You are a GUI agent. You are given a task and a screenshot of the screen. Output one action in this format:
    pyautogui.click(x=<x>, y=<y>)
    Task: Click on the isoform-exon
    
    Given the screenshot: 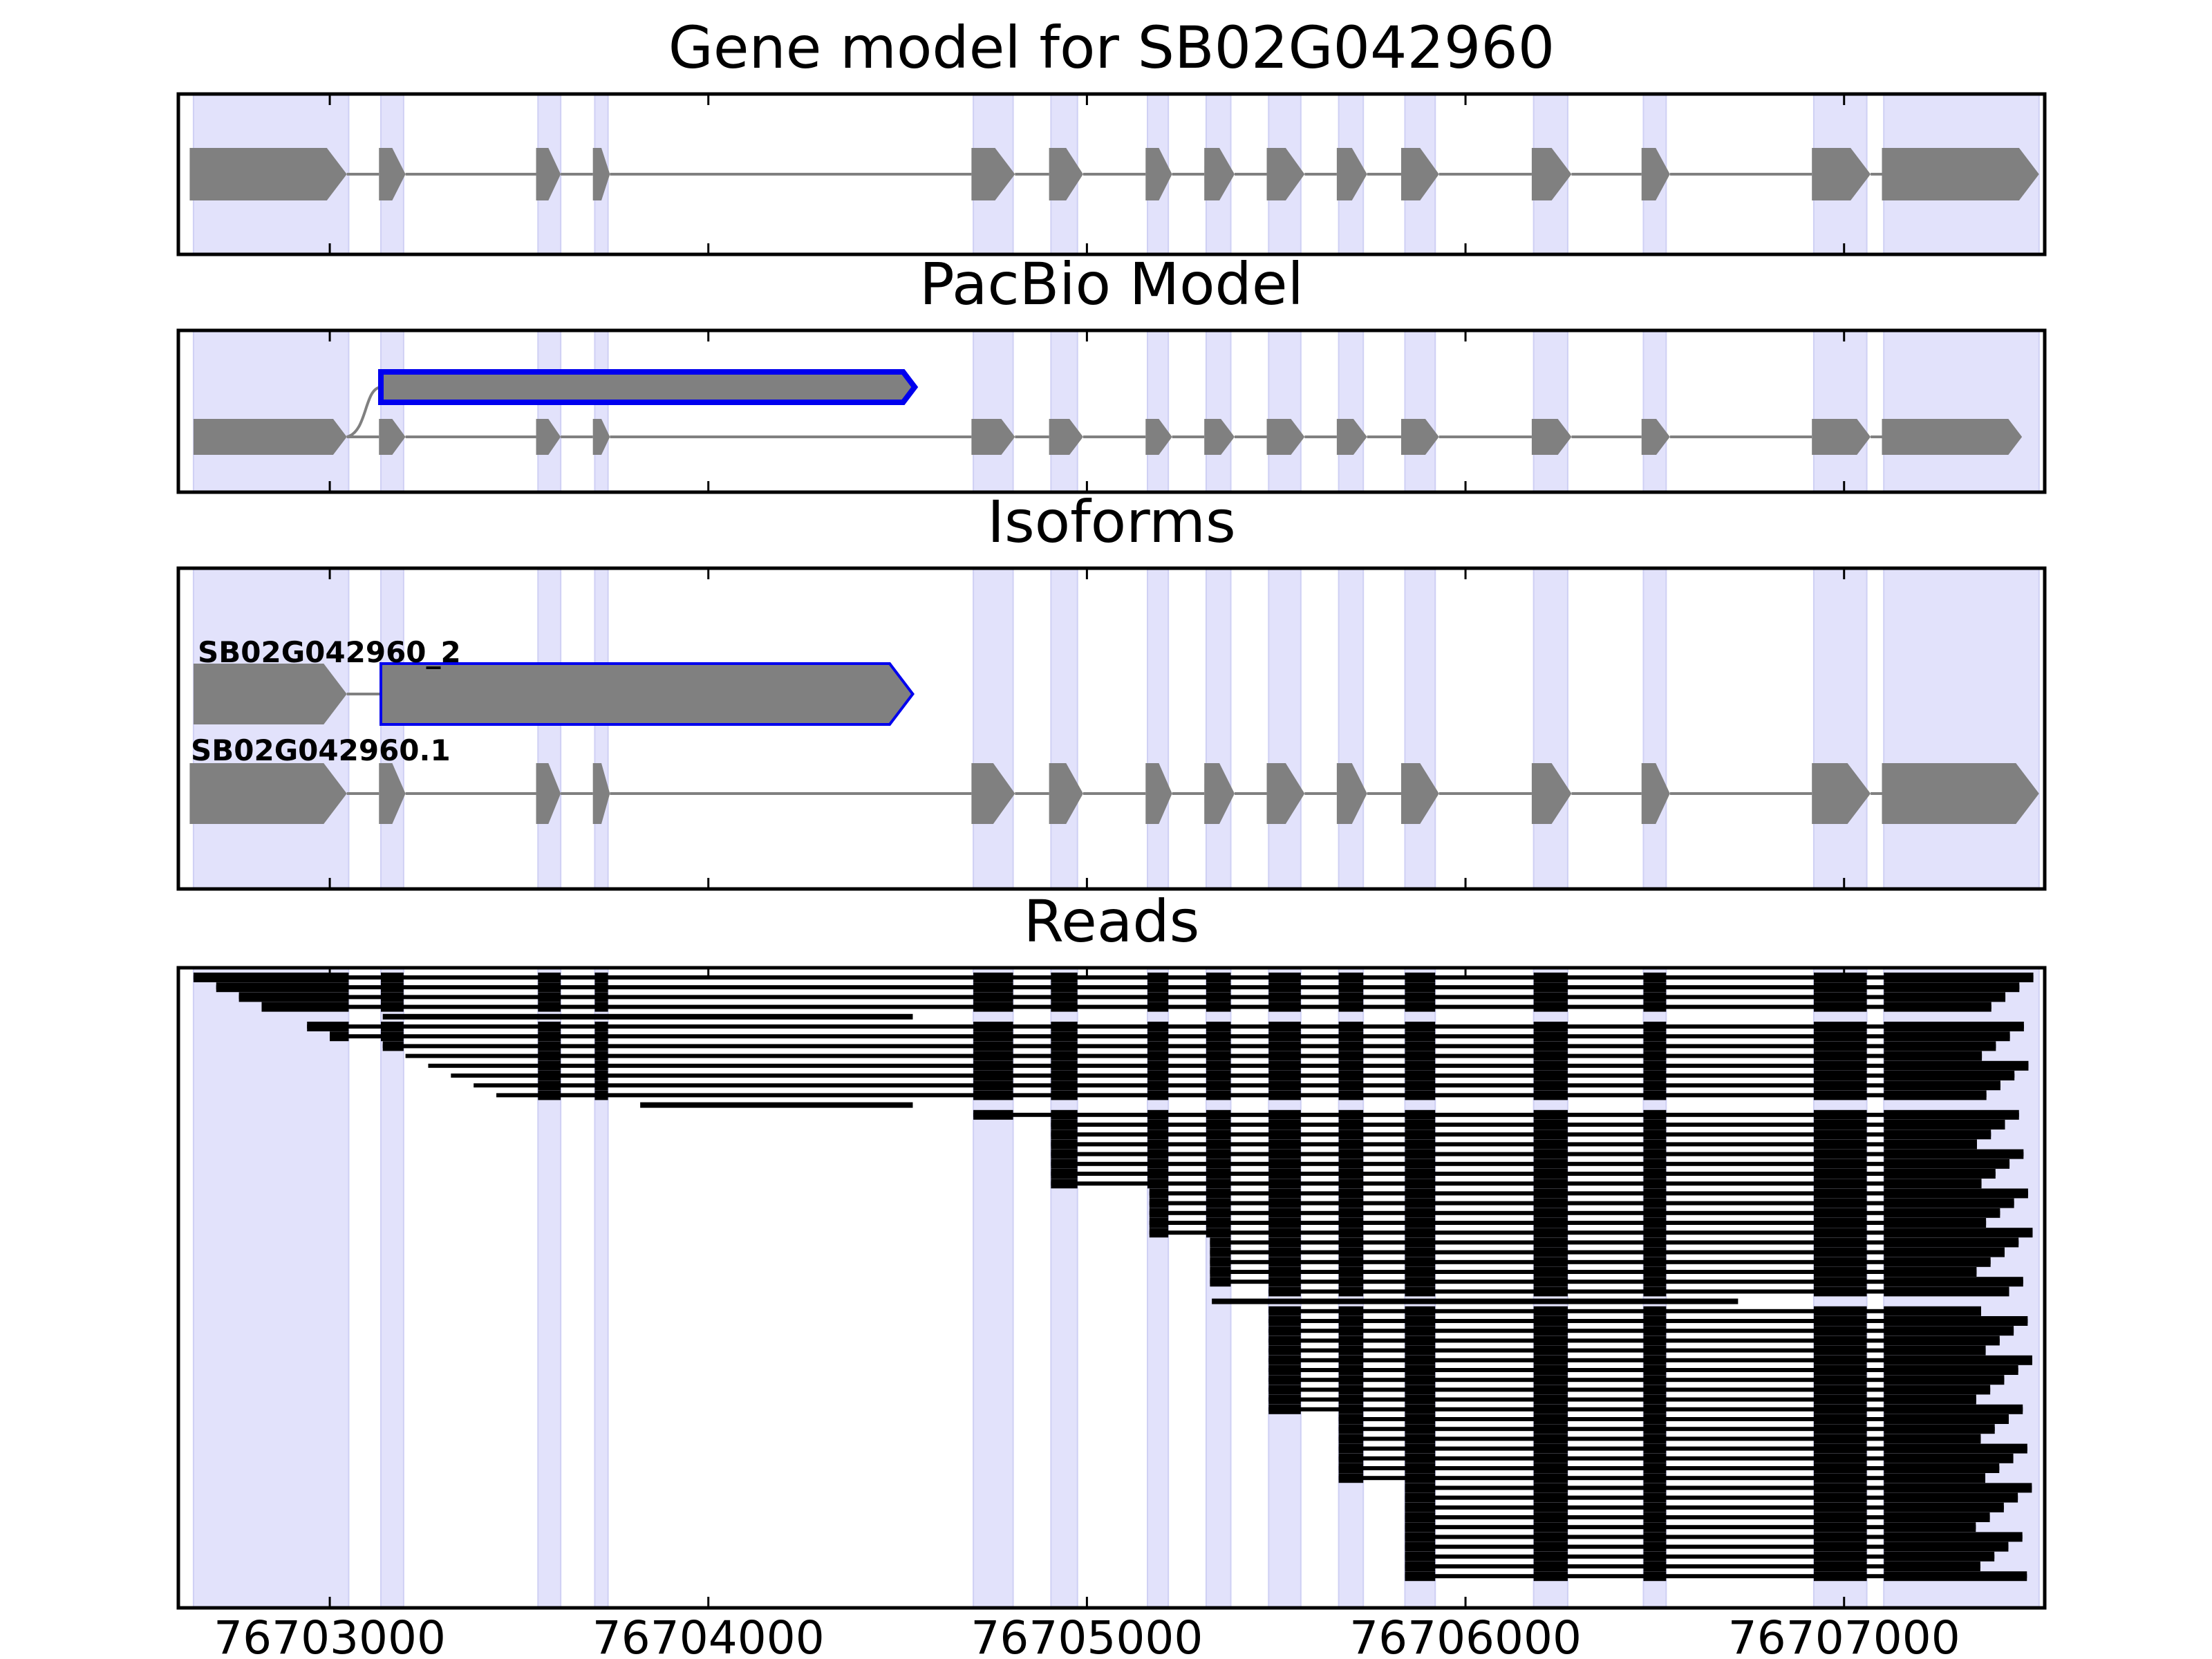 What is the action you would take?
    pyautogui.click(x=647, y=694)
    